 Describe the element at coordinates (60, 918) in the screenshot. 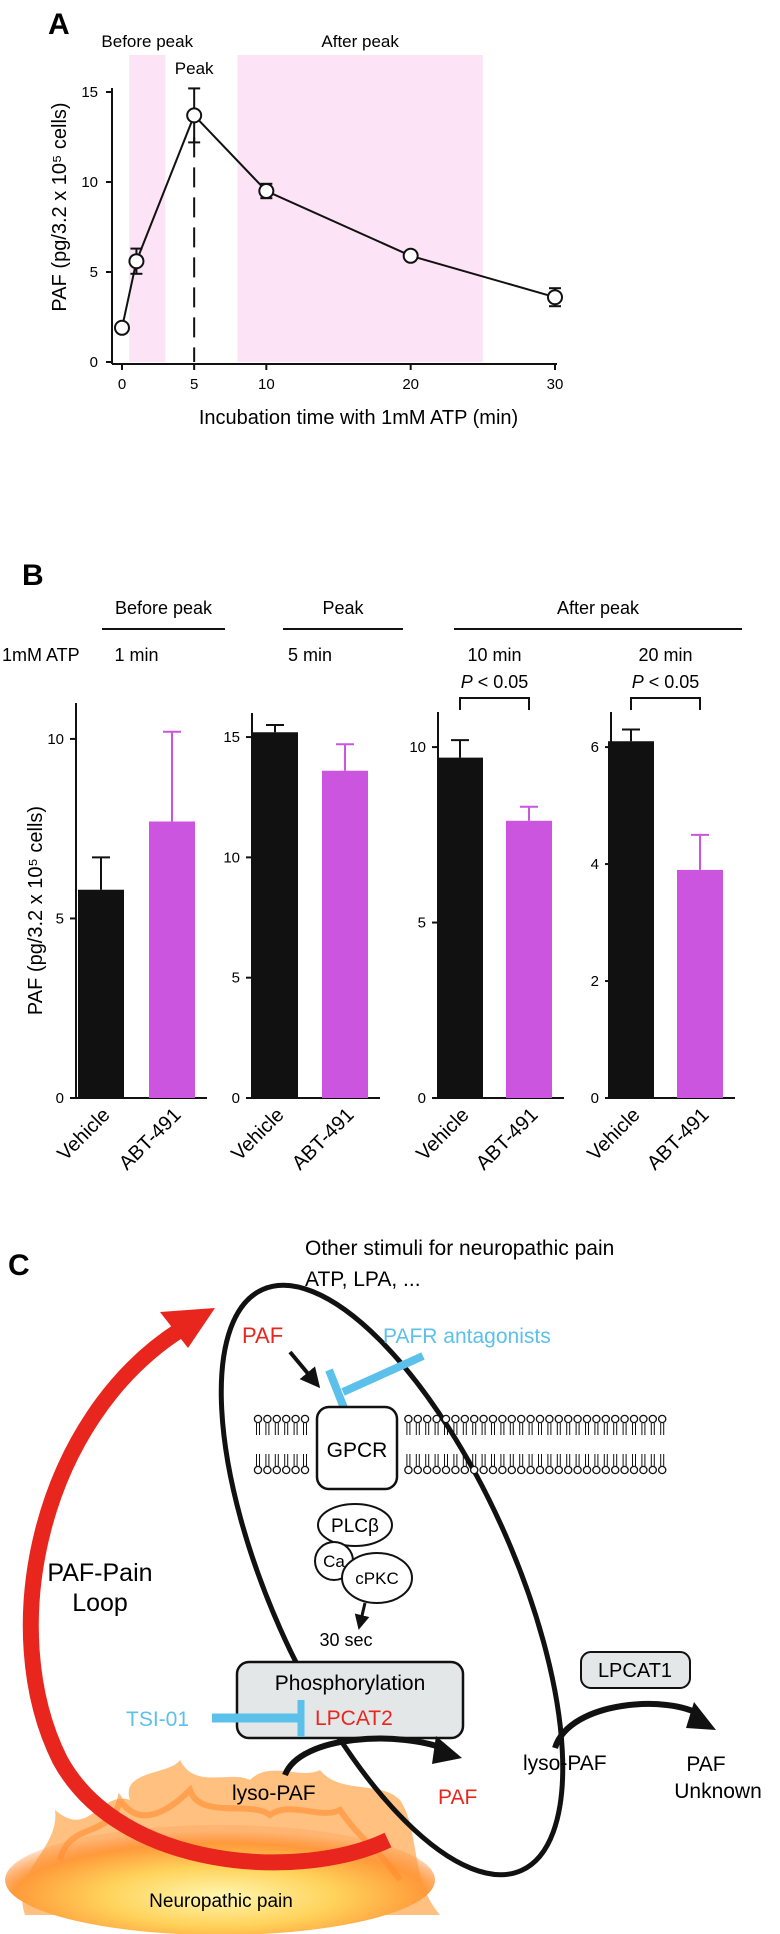

I see `y-tick-label-0-1: 5` at that location.